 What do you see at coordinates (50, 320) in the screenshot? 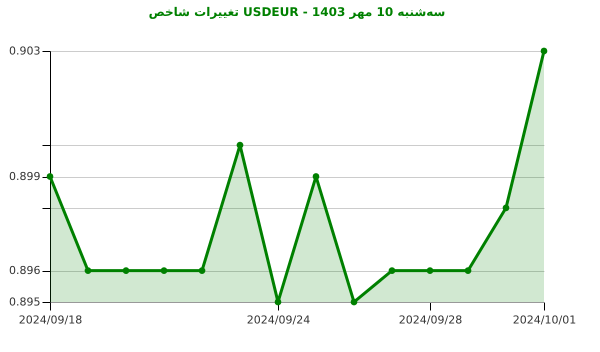
I see `x-tick-label: 2024/09/18` at bounding box center [50, 320].